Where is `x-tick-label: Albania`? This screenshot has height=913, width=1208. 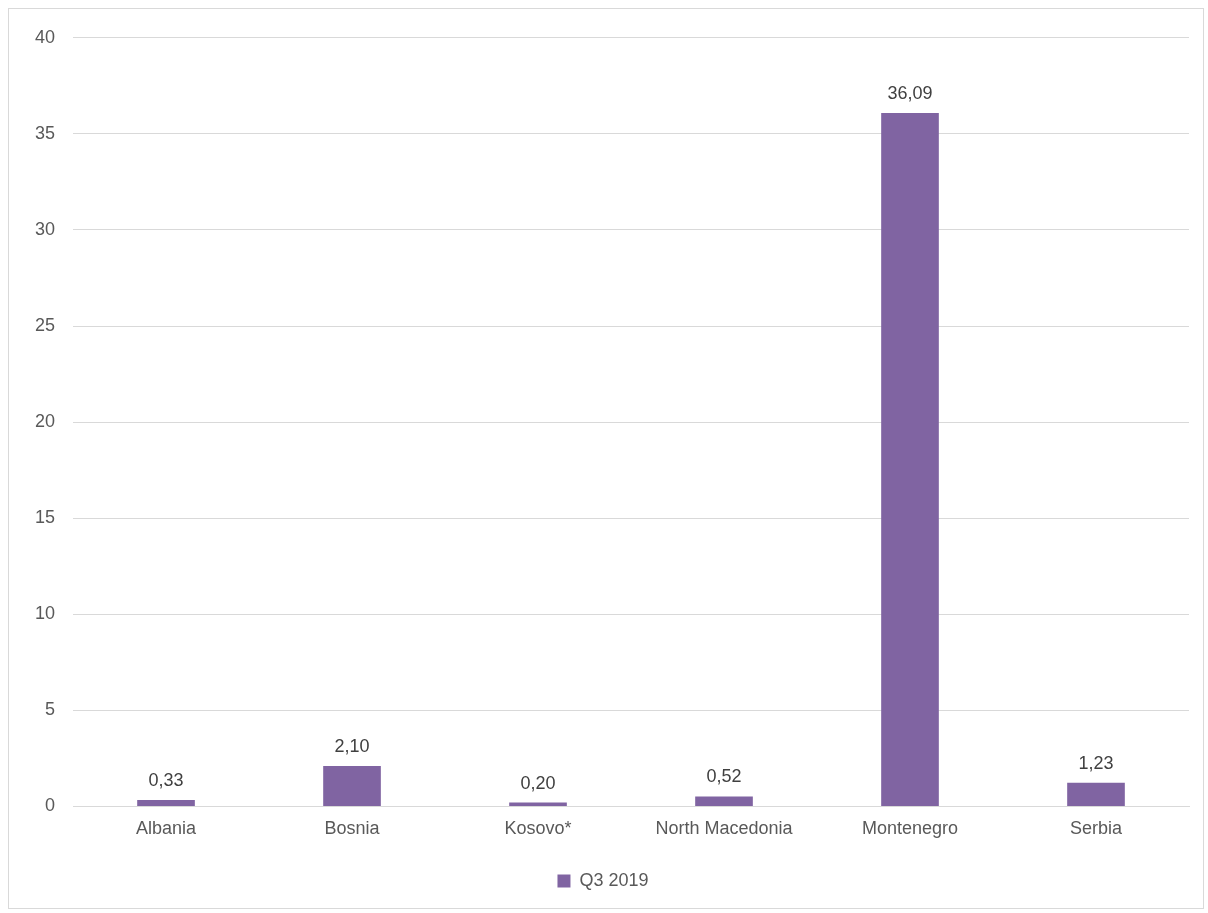
x-tick-label: Albania is located at coordinates (167, 828).